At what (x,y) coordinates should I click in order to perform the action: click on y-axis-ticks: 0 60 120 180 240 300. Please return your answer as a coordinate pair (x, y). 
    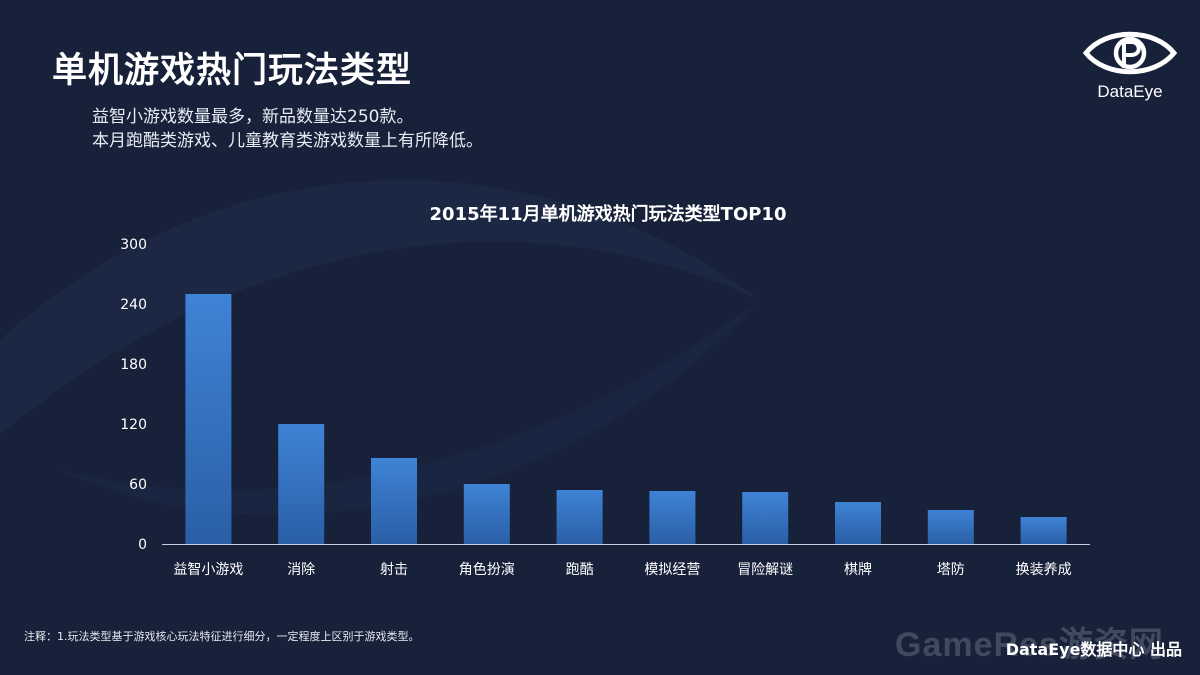
    Looking at the image, I should click on (133, 395).